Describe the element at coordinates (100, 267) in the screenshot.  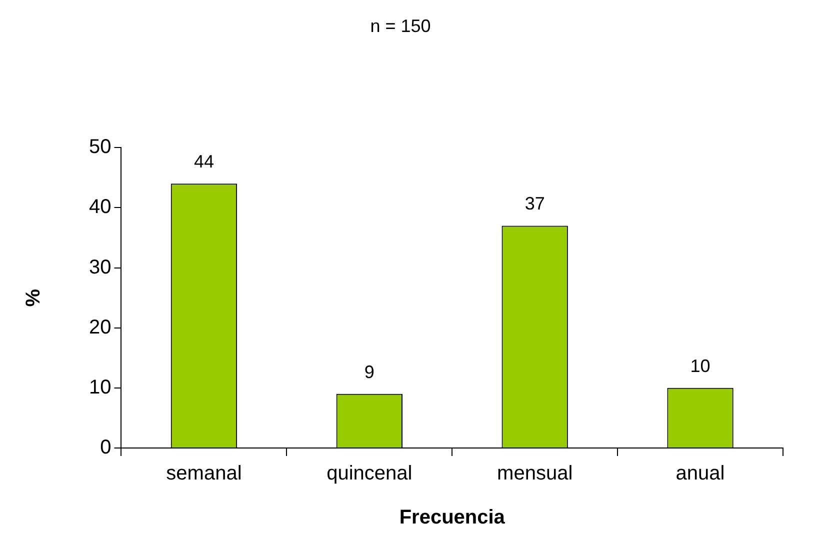
I see `y-tick-label: 30` at that location.